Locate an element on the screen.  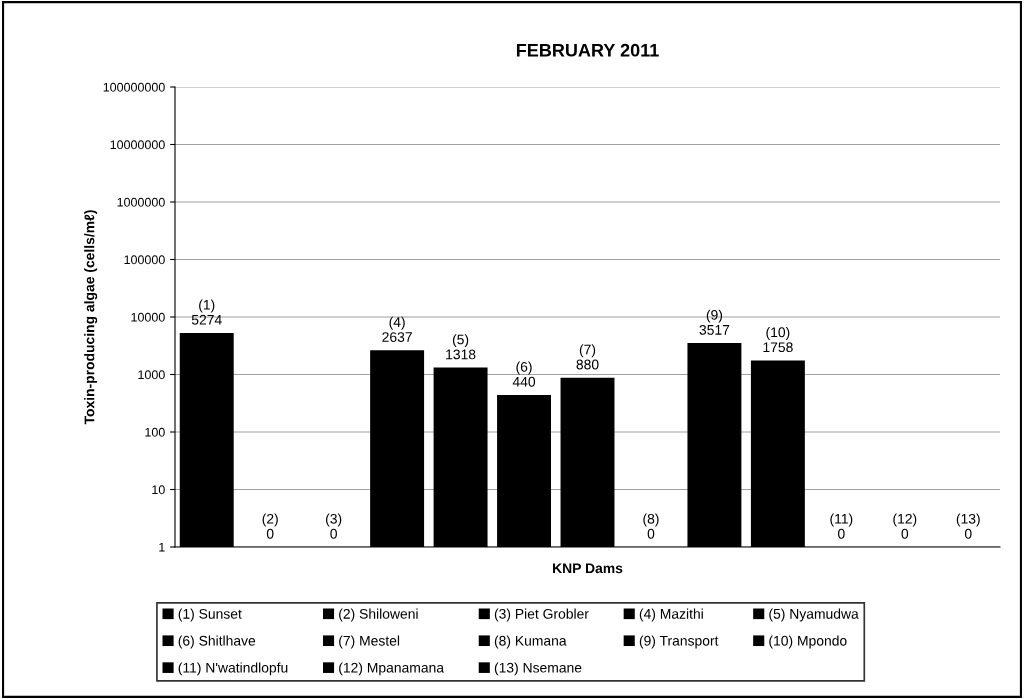
y-tick-label: 100 is located at coordinates (155, 432).